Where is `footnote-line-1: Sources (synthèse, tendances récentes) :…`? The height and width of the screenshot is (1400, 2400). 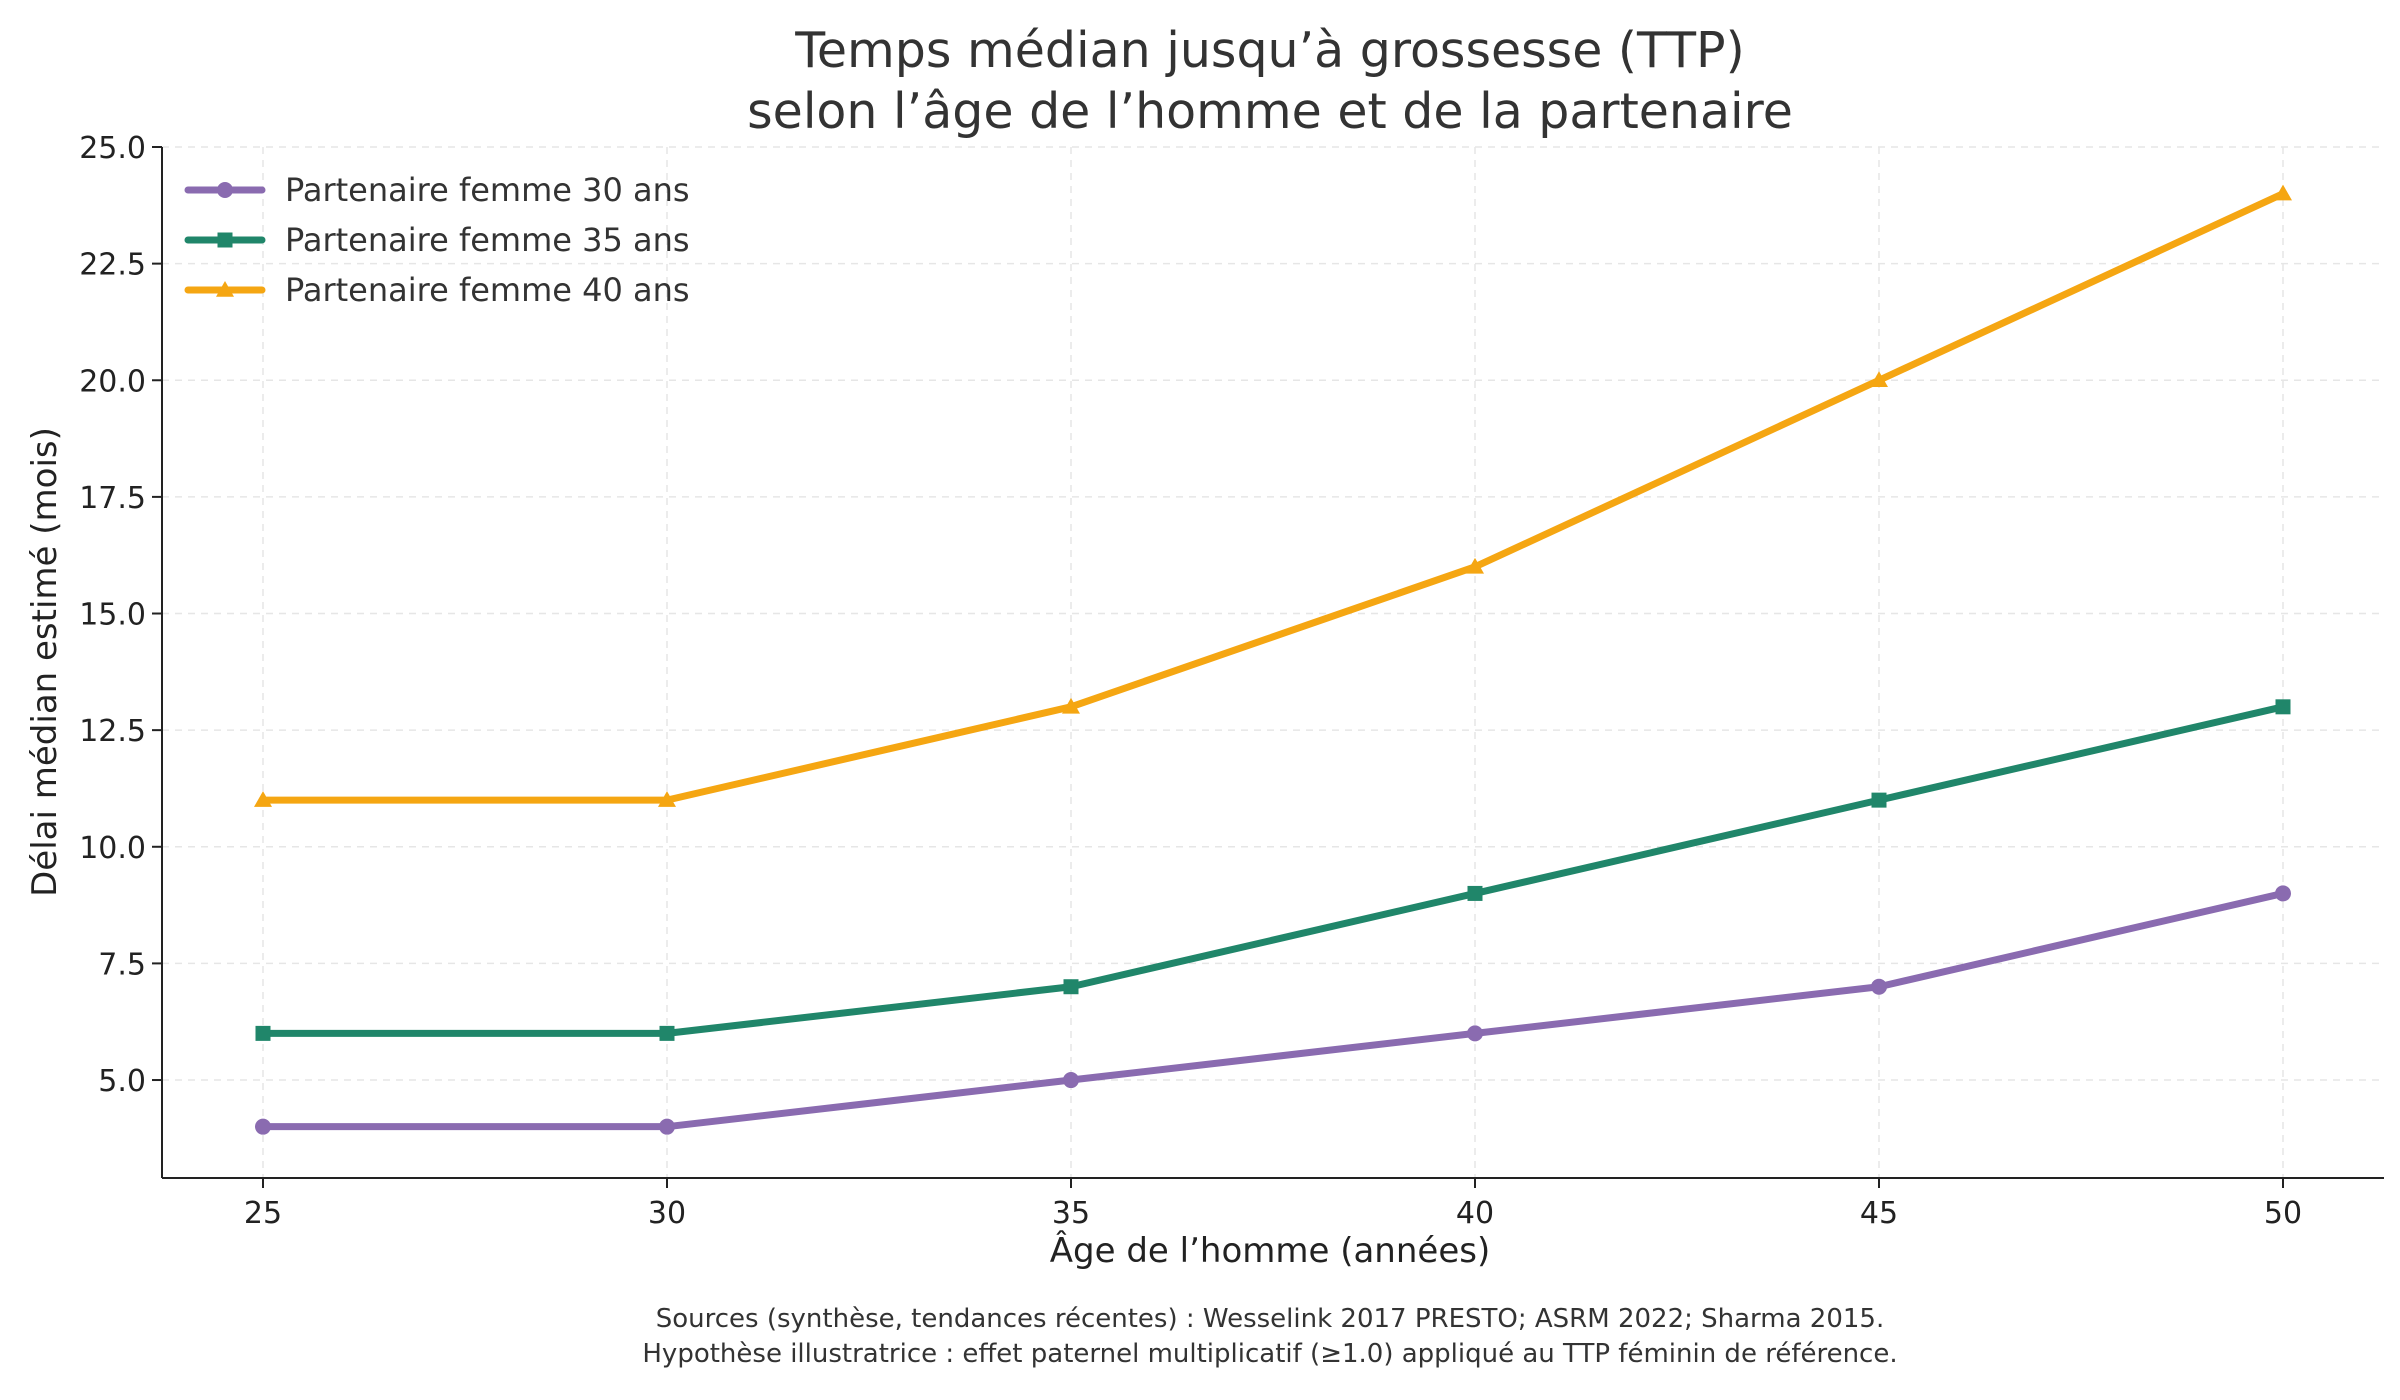 footnote-line-1: Sources (synthèse, tendances récentes) :… is located at coordinates (1270, 1319).